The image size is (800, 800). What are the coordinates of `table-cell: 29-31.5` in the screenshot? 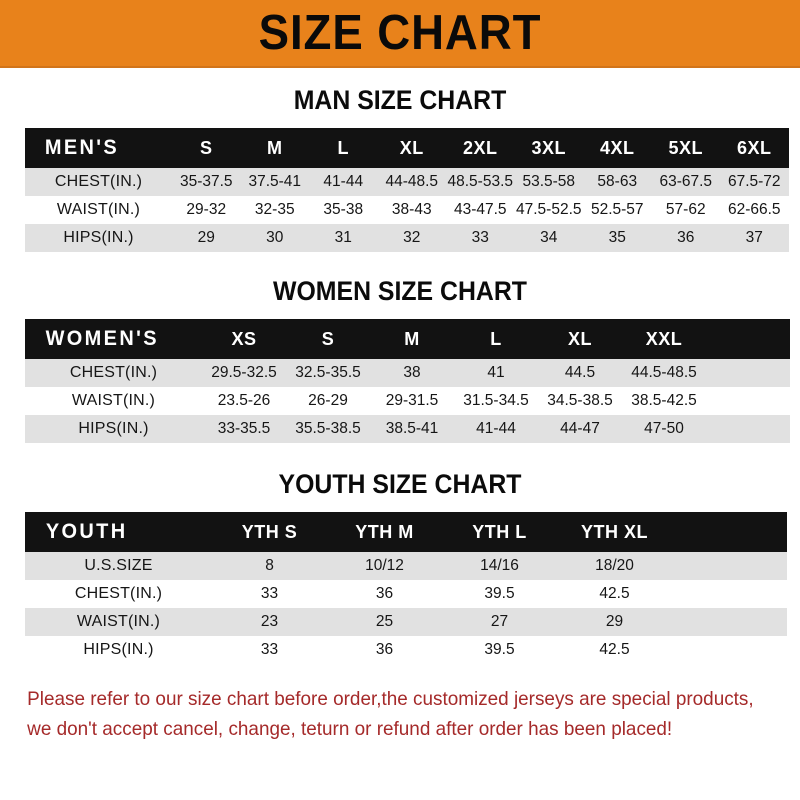 It's located at (412, 401).